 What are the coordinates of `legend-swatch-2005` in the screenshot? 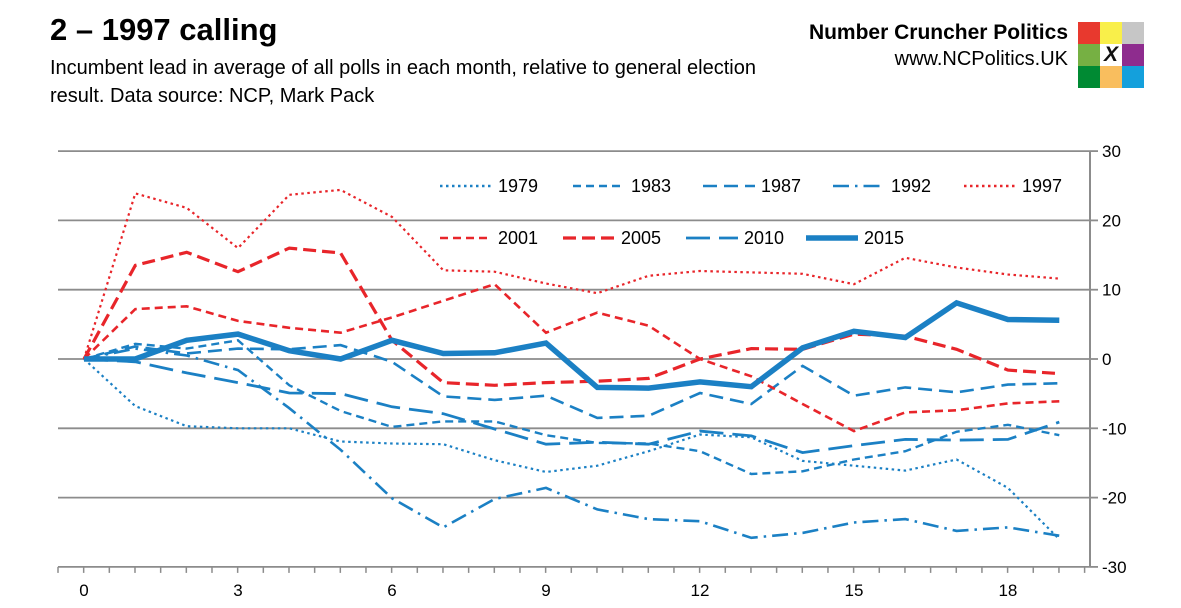 It's located at (589, 238).